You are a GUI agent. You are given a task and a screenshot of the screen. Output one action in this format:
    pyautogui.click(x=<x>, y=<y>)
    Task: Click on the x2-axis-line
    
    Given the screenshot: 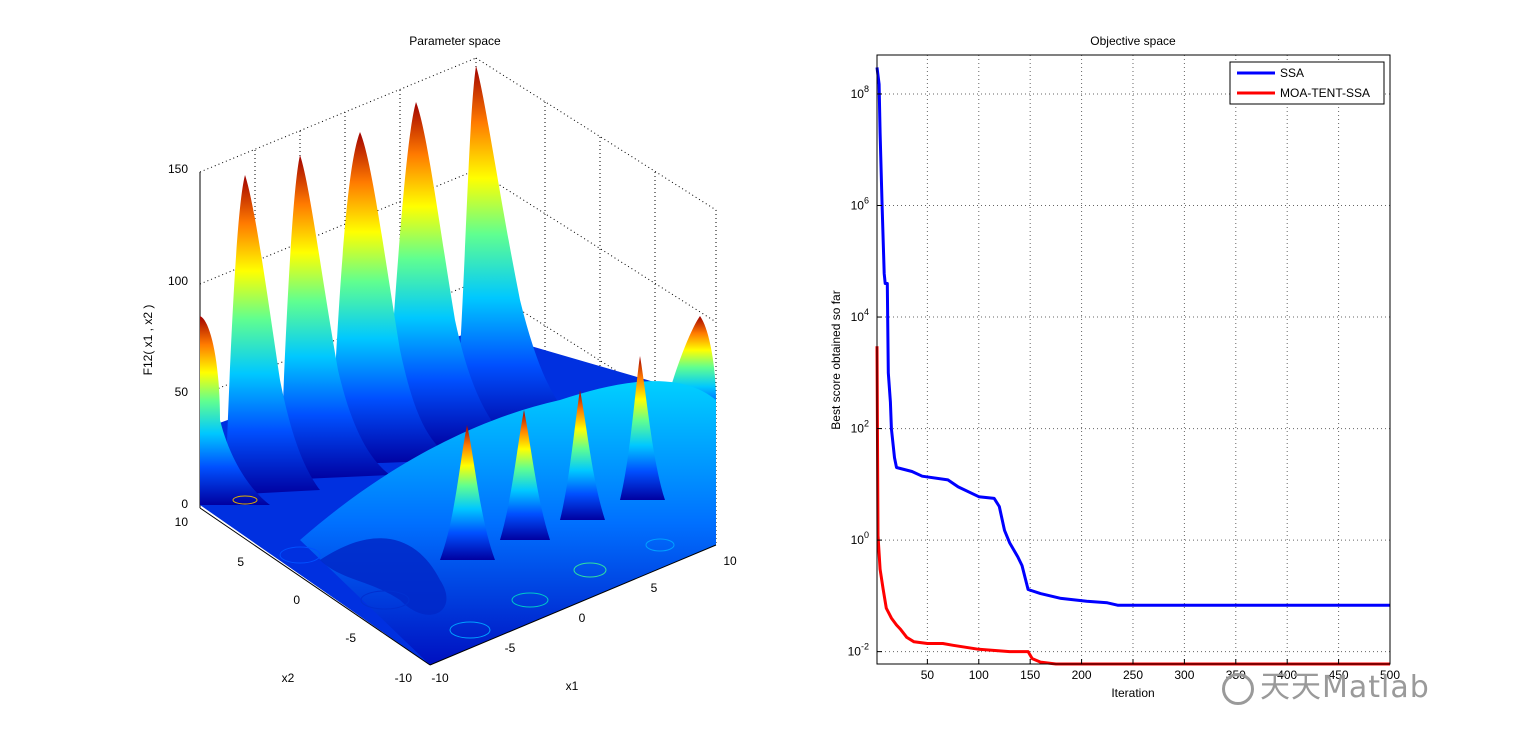 What is the action you would take?
    pyautogui.click(x=315, y=586)
    